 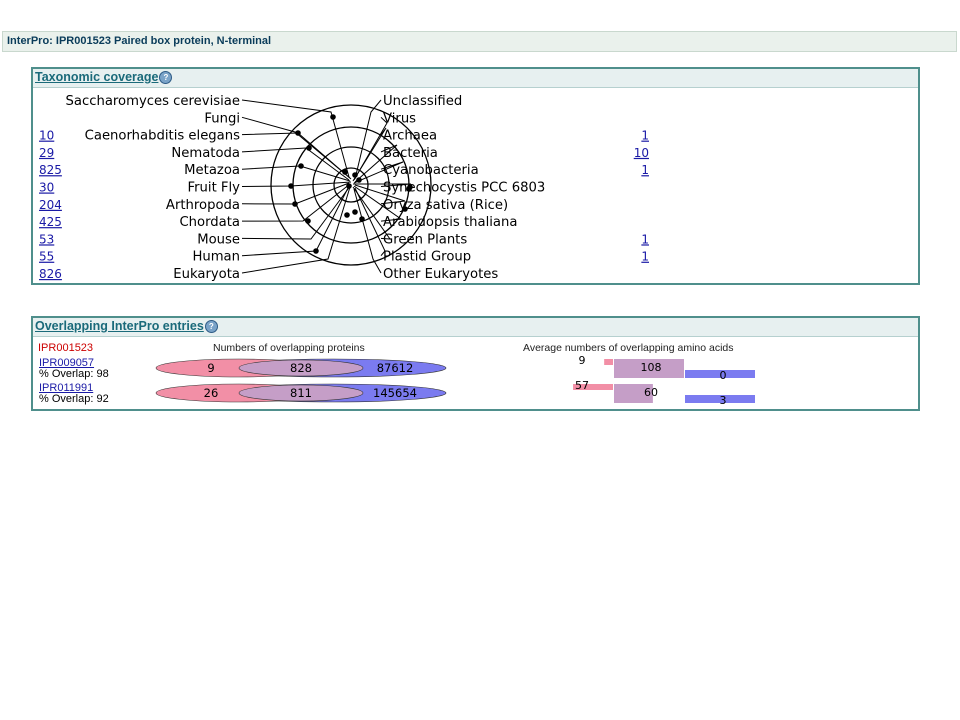 I want to click on taxonomy-label-right: Other Eukaryotes, so click(x=440, y=274).